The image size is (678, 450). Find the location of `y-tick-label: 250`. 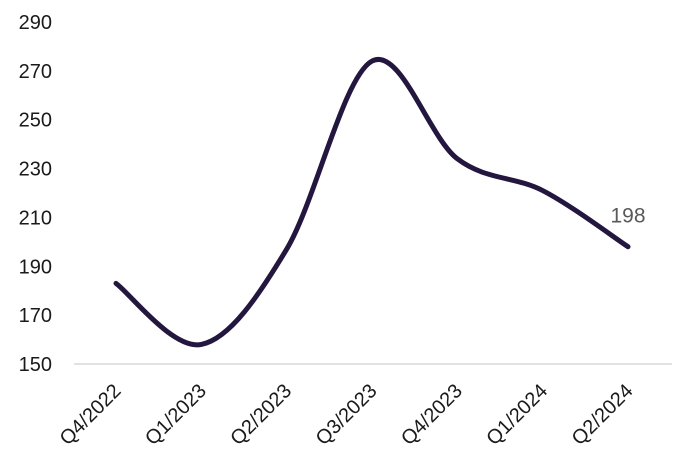

y-tick-label: 250 is located at coordinates (35, 121).